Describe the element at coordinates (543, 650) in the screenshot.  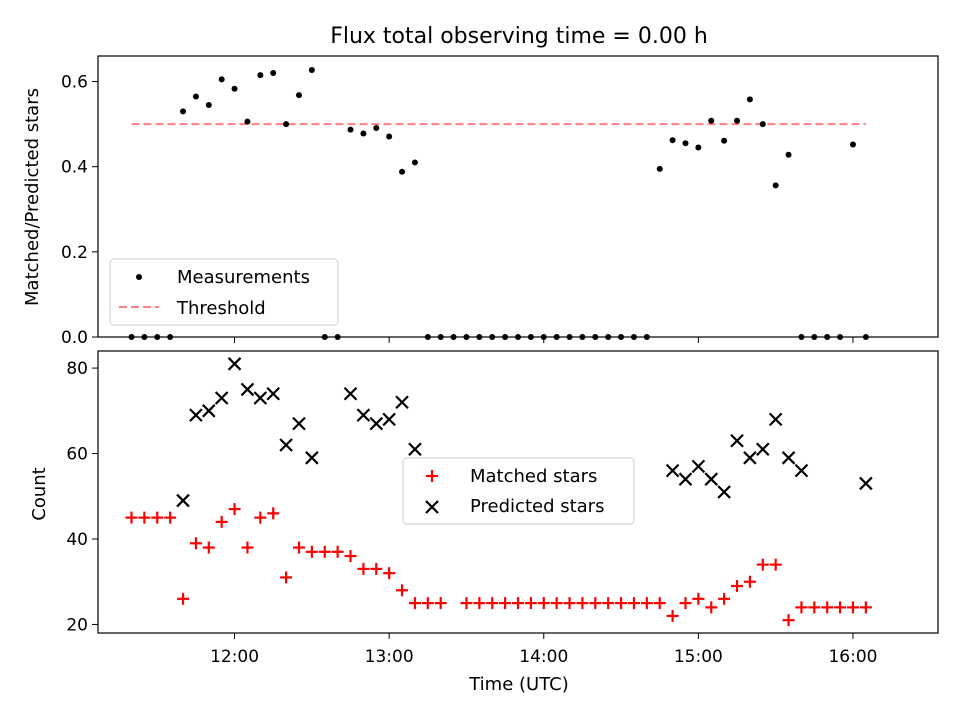
I see `count-x-ticks: 12:00 13:00 14:00 15:00 16:00` at that location.